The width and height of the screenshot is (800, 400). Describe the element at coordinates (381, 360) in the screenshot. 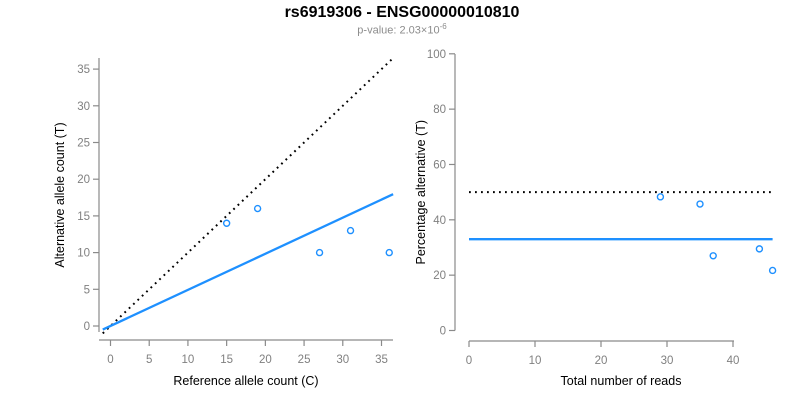

I see `x-tick-label: 35` at that location.